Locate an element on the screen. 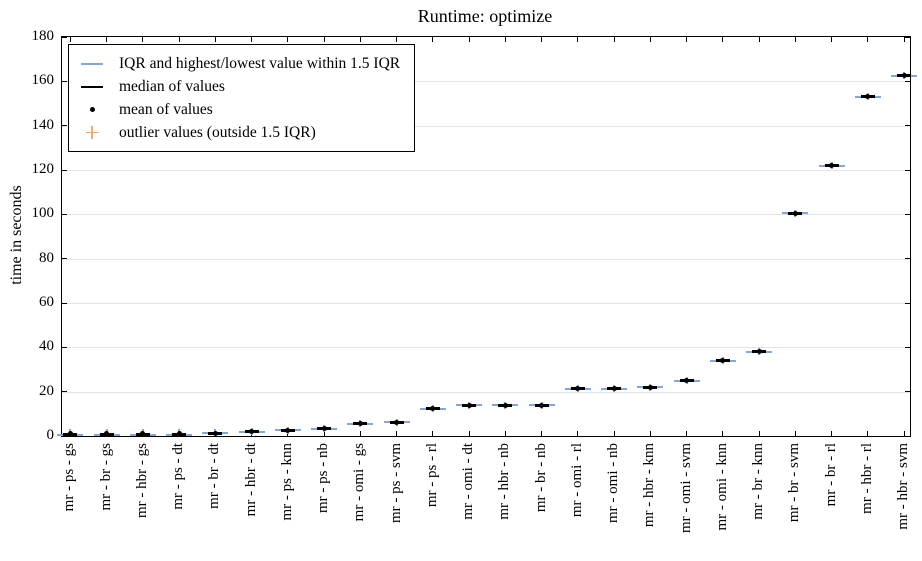 The image size is (922, 561). y-tick-label: 180 is located at coordinates (43, 36).